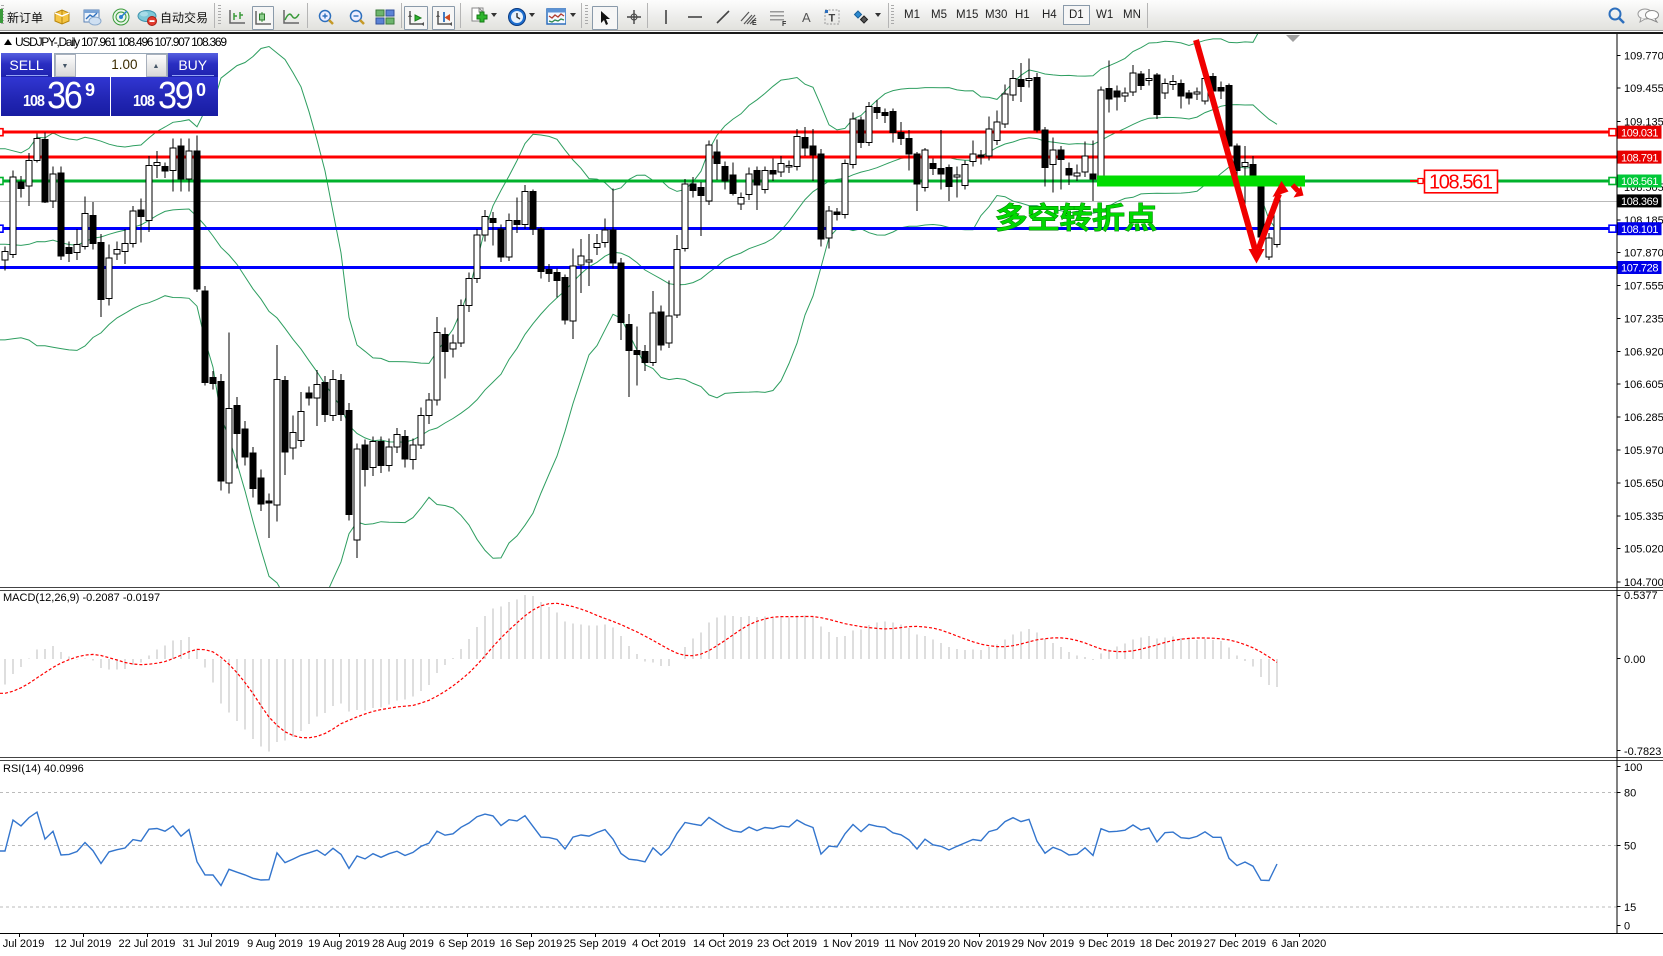 The image size is (1663, 956). What do you see at coordinates (1640, 202) in the screenshot?
I see `svg-text: 108.369` at bounding box center [1640, 202].